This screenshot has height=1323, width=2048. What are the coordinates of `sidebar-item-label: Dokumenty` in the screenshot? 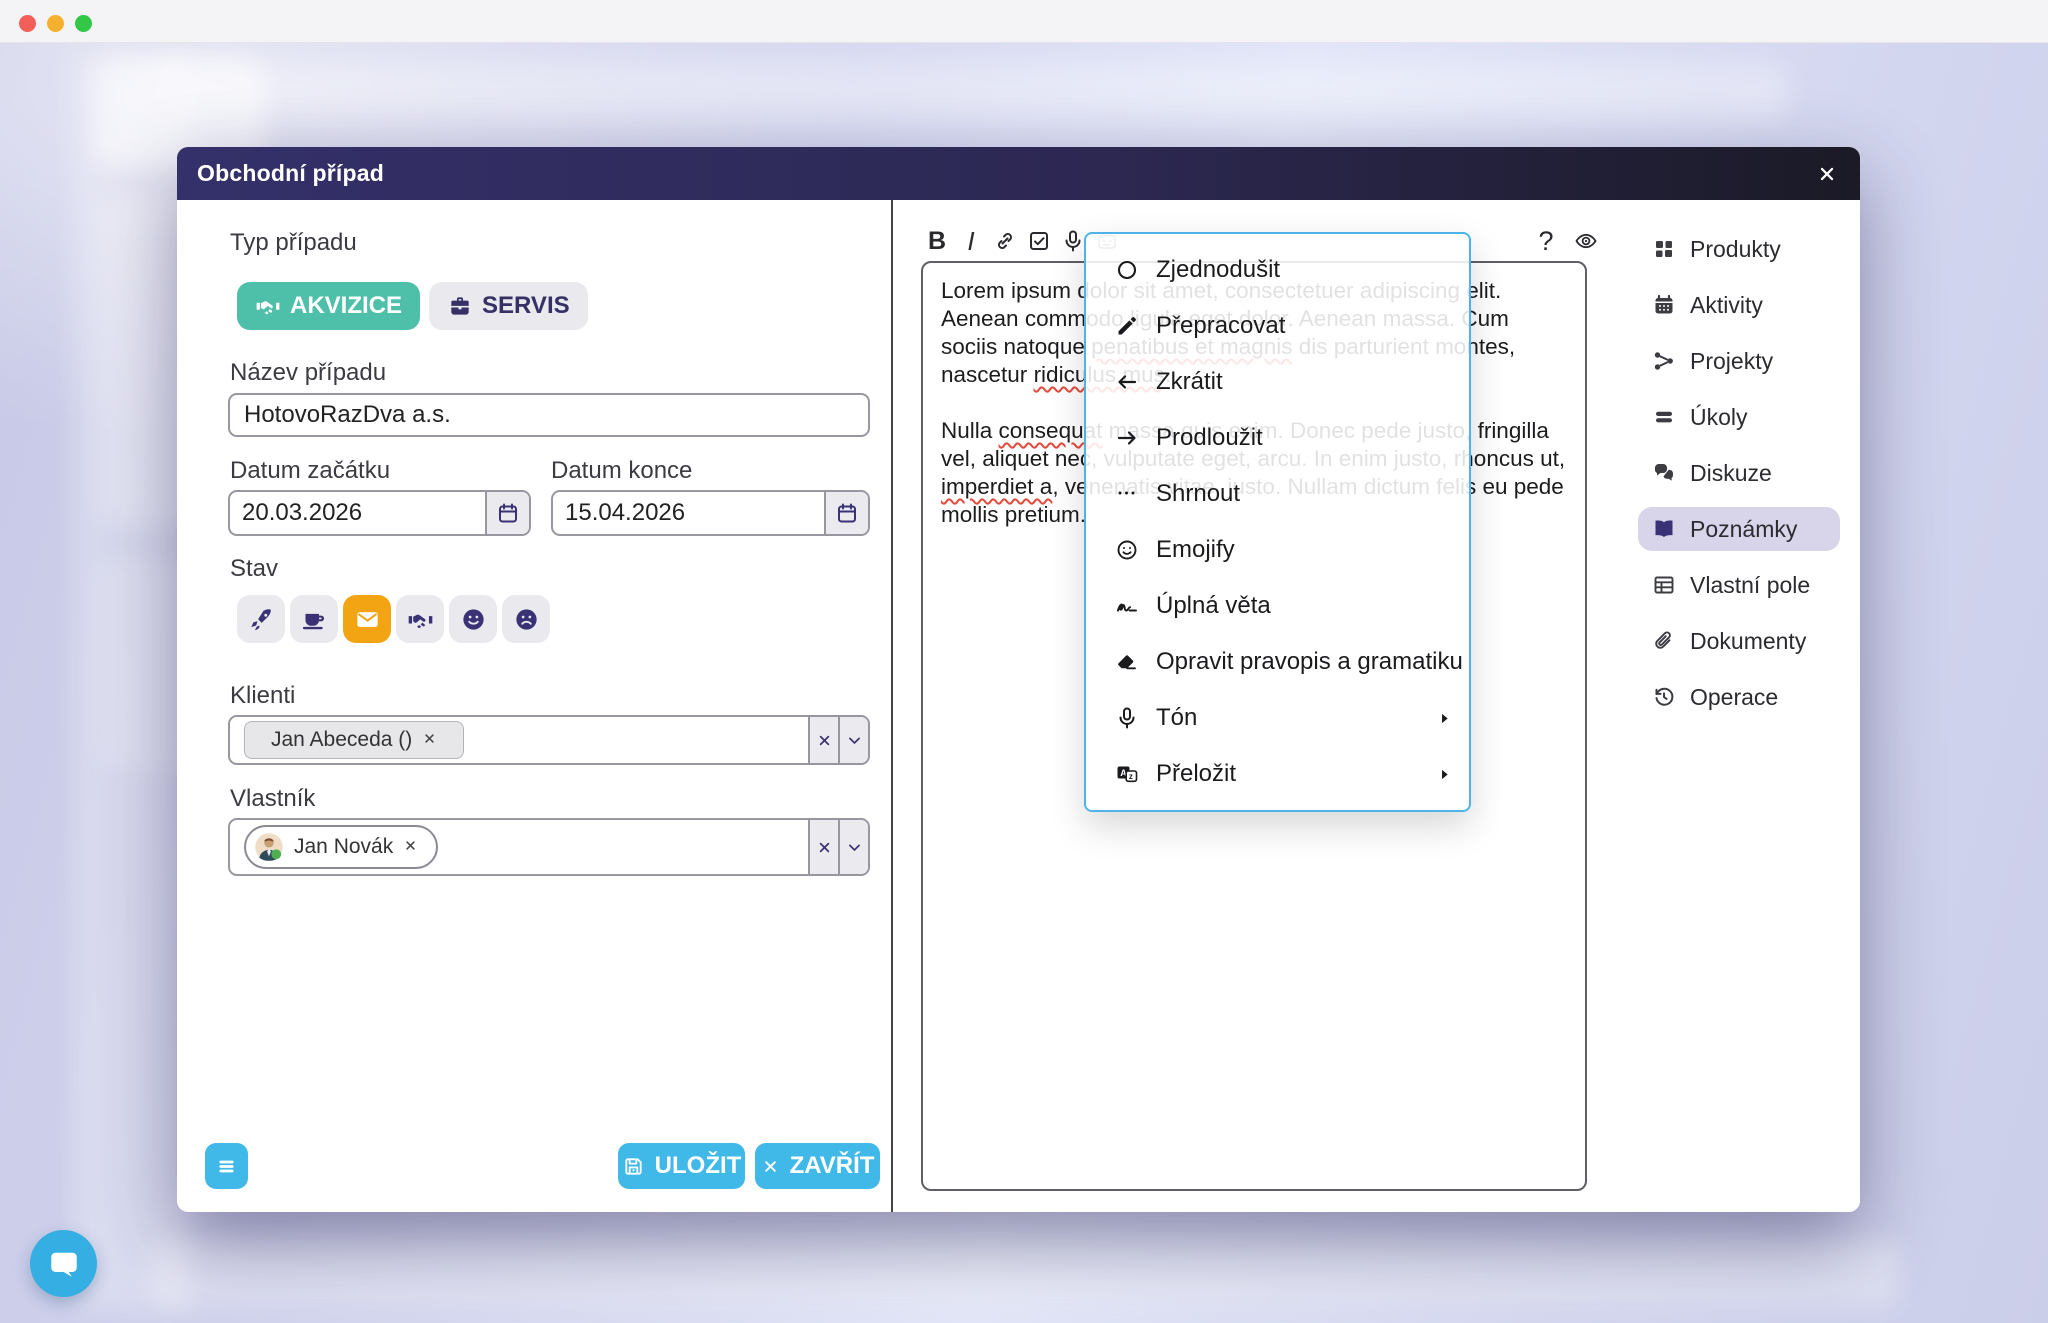 It's located at (1748, 640).